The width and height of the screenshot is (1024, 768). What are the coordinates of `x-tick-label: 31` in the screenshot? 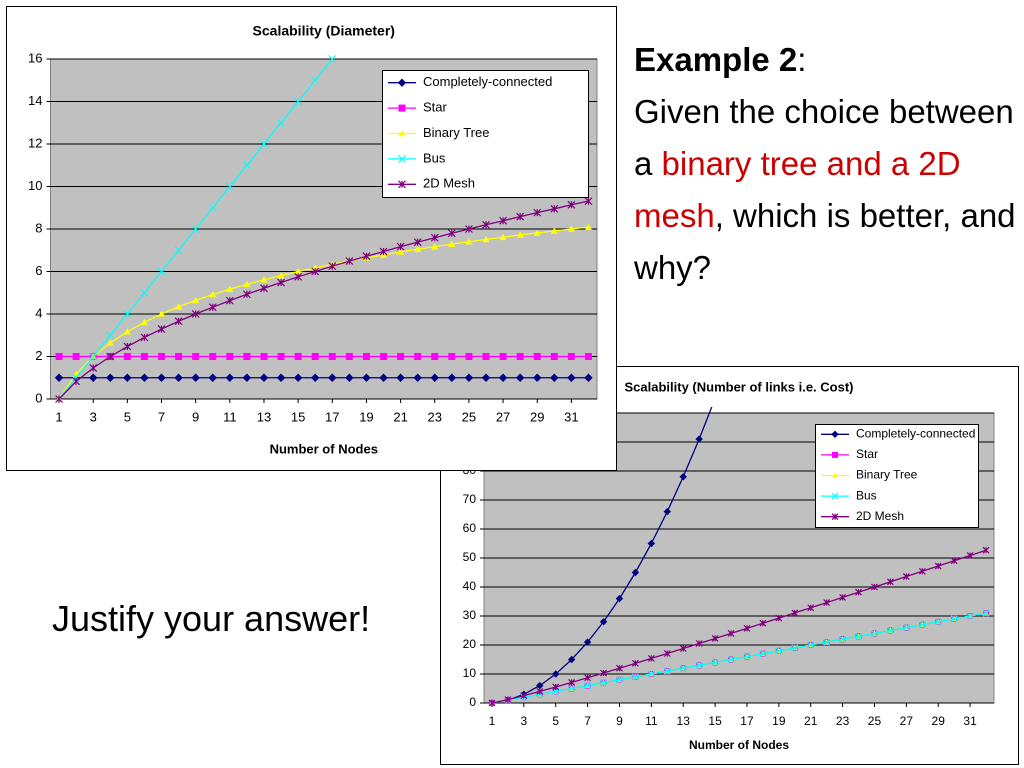 It's located at (571, 416).